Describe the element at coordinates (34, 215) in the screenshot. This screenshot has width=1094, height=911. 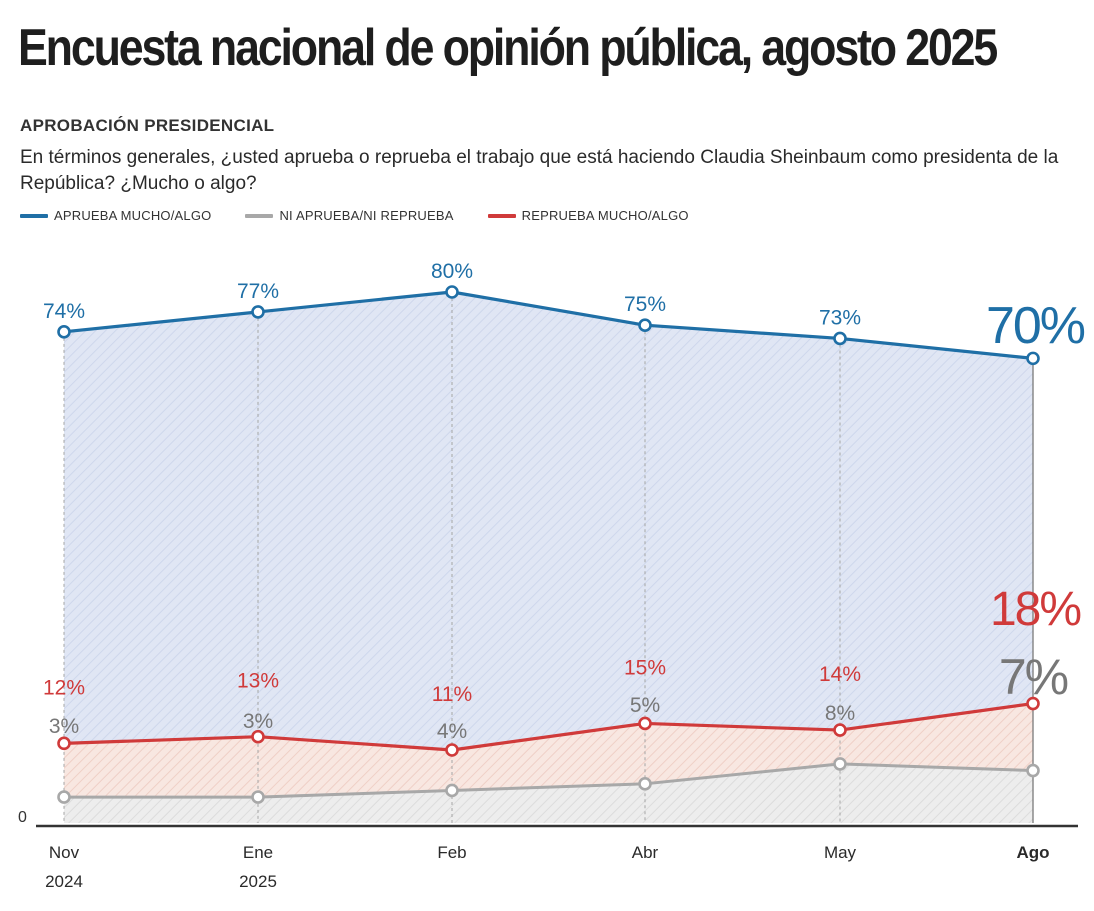
I see `legend-swatch-aprueba` at that location.